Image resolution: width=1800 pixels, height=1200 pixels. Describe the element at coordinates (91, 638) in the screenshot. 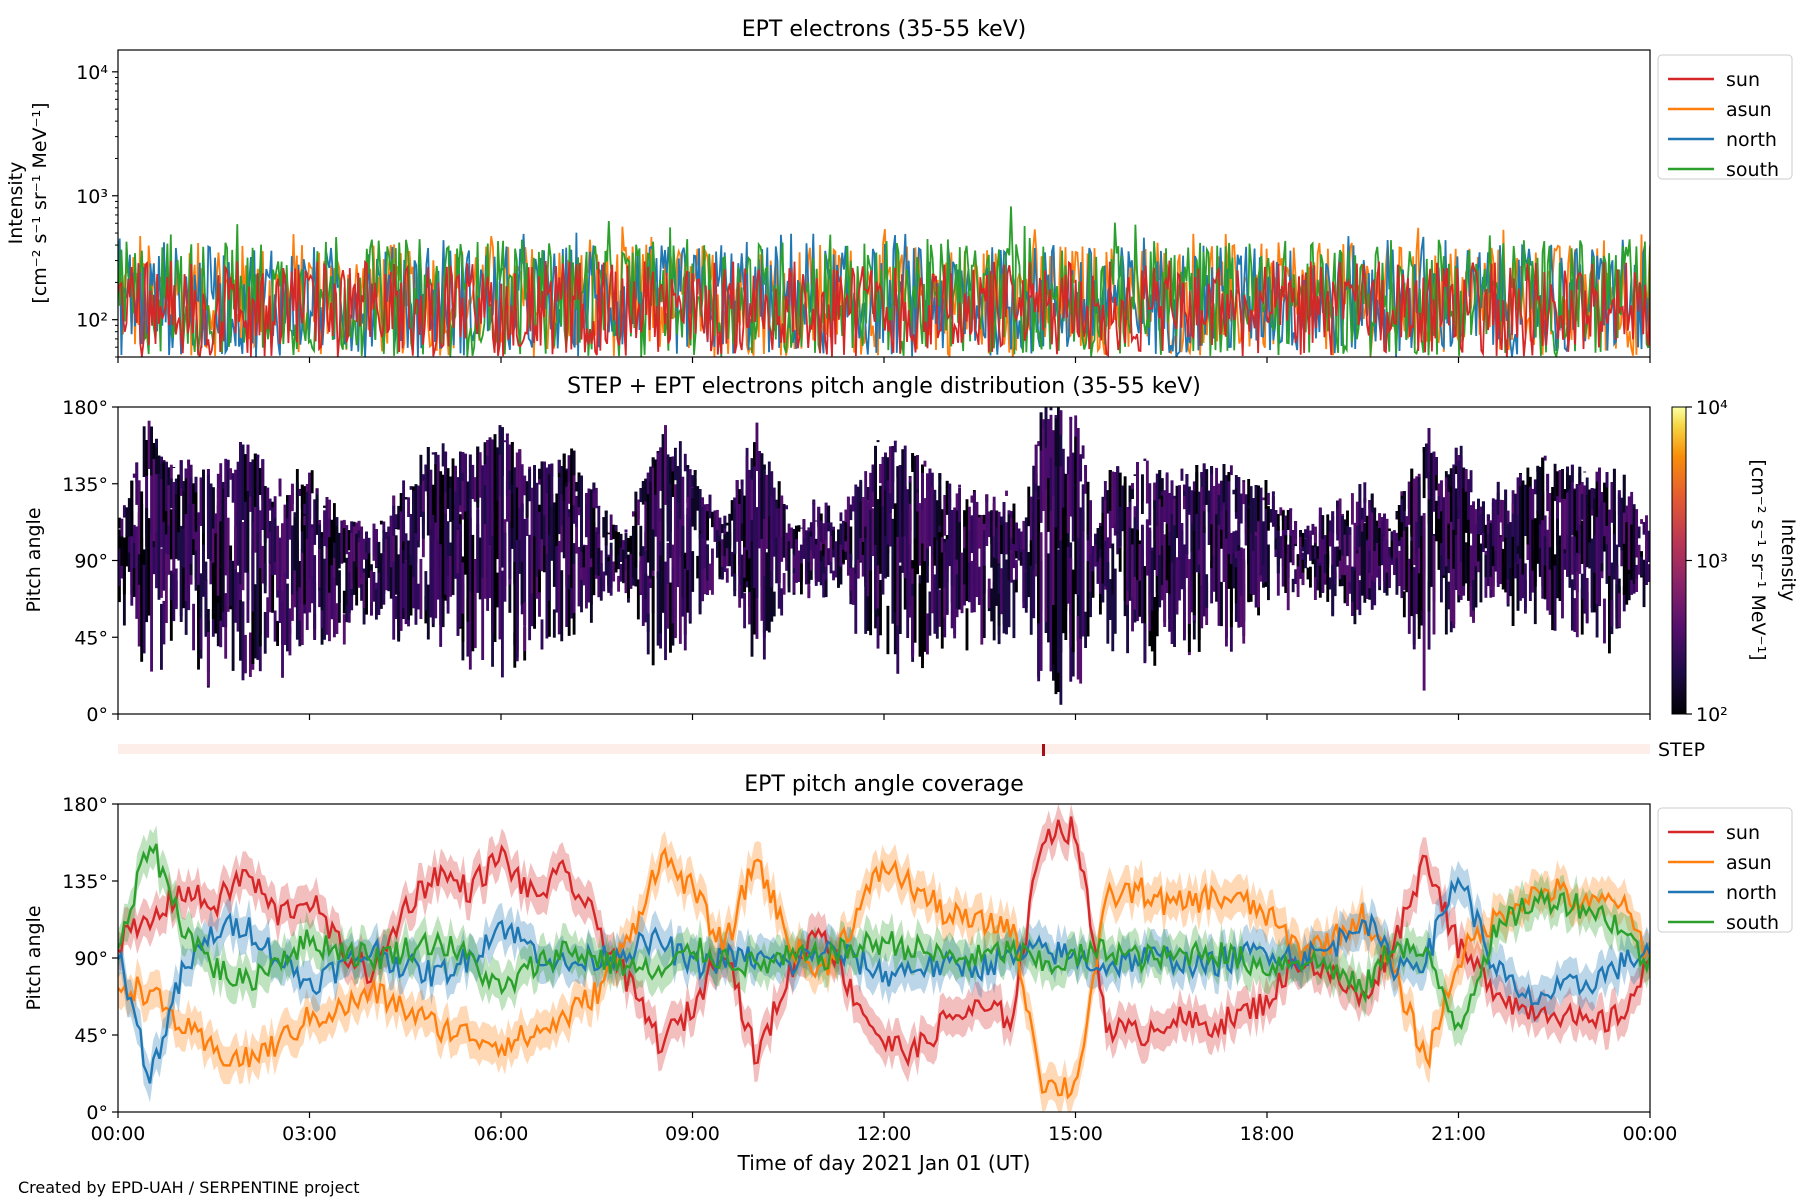

I see `y-tick-label: 45°` at that location.